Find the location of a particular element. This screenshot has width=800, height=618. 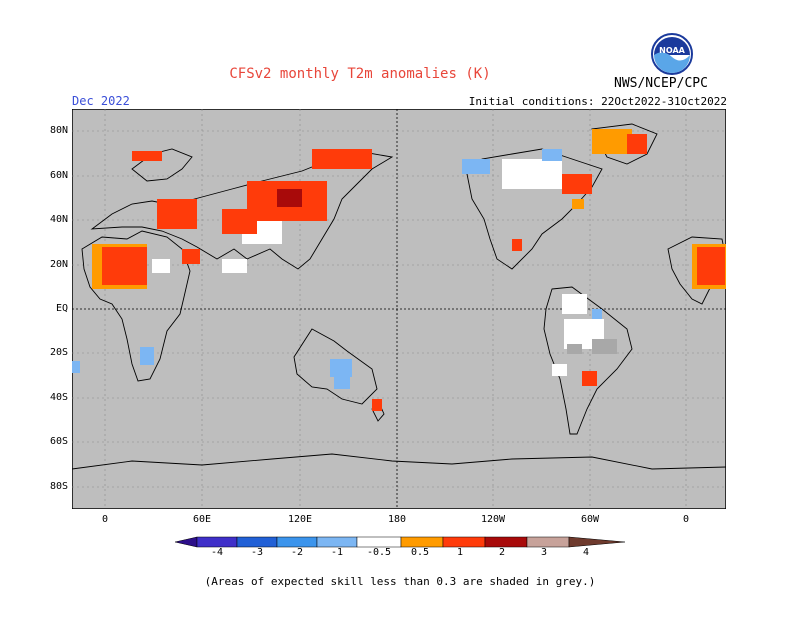

colorbar-label: 2 is located at coordinates (502, 552).